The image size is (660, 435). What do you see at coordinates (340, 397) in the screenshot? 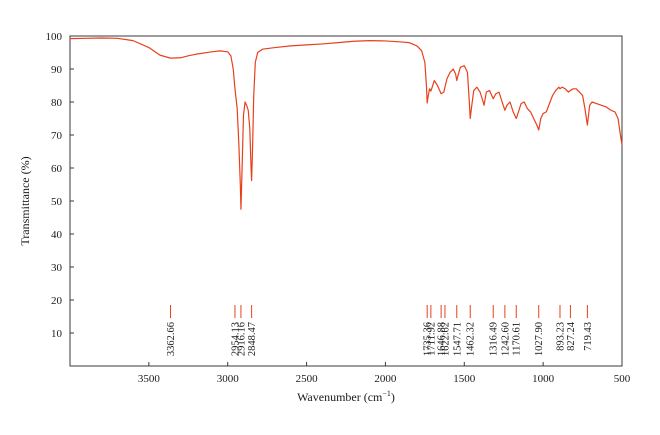
I see `x-axis-title-main: Wavenumber (cm` at bounding box center [340, 397].